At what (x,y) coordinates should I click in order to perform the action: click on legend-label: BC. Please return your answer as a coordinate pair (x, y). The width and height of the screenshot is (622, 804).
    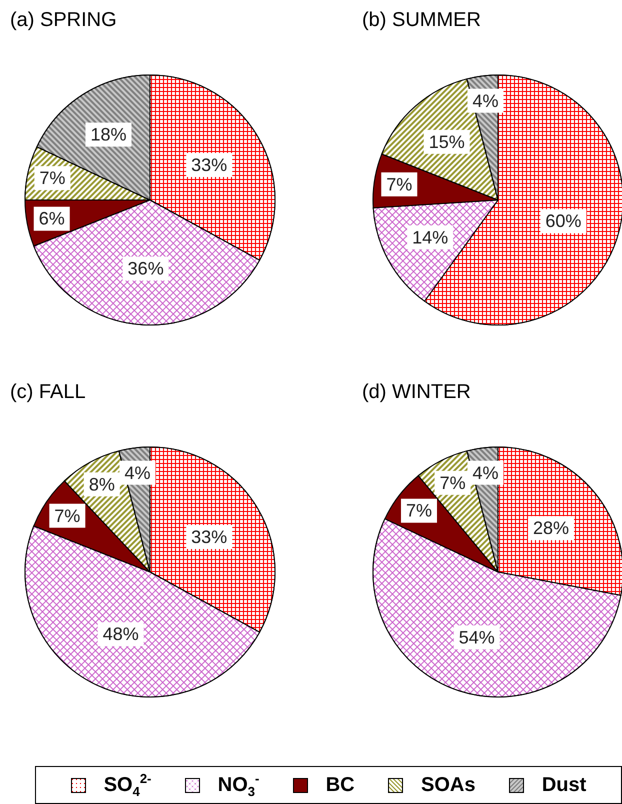
    Looking at the image, I should click on (340, 785).